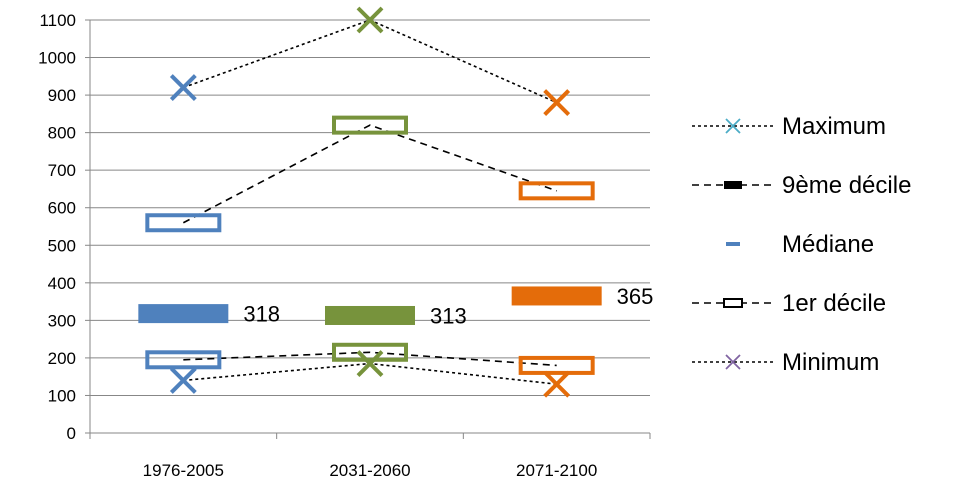 The height and width of the screenshot is (481, 957). Describe the element at coordinates (556, 470) in the screenshot. I see `x-tick-label: 2071-2100` at that location.